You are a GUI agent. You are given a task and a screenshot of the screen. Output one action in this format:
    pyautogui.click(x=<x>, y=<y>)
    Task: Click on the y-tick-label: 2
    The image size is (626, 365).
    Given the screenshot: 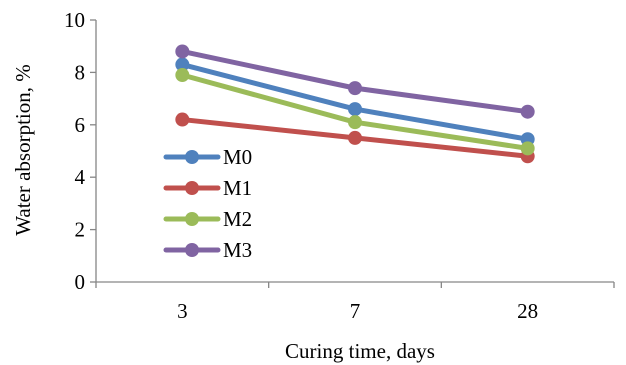 What is the action you would take?
    pyautogui.click(x=80, y=230)
    